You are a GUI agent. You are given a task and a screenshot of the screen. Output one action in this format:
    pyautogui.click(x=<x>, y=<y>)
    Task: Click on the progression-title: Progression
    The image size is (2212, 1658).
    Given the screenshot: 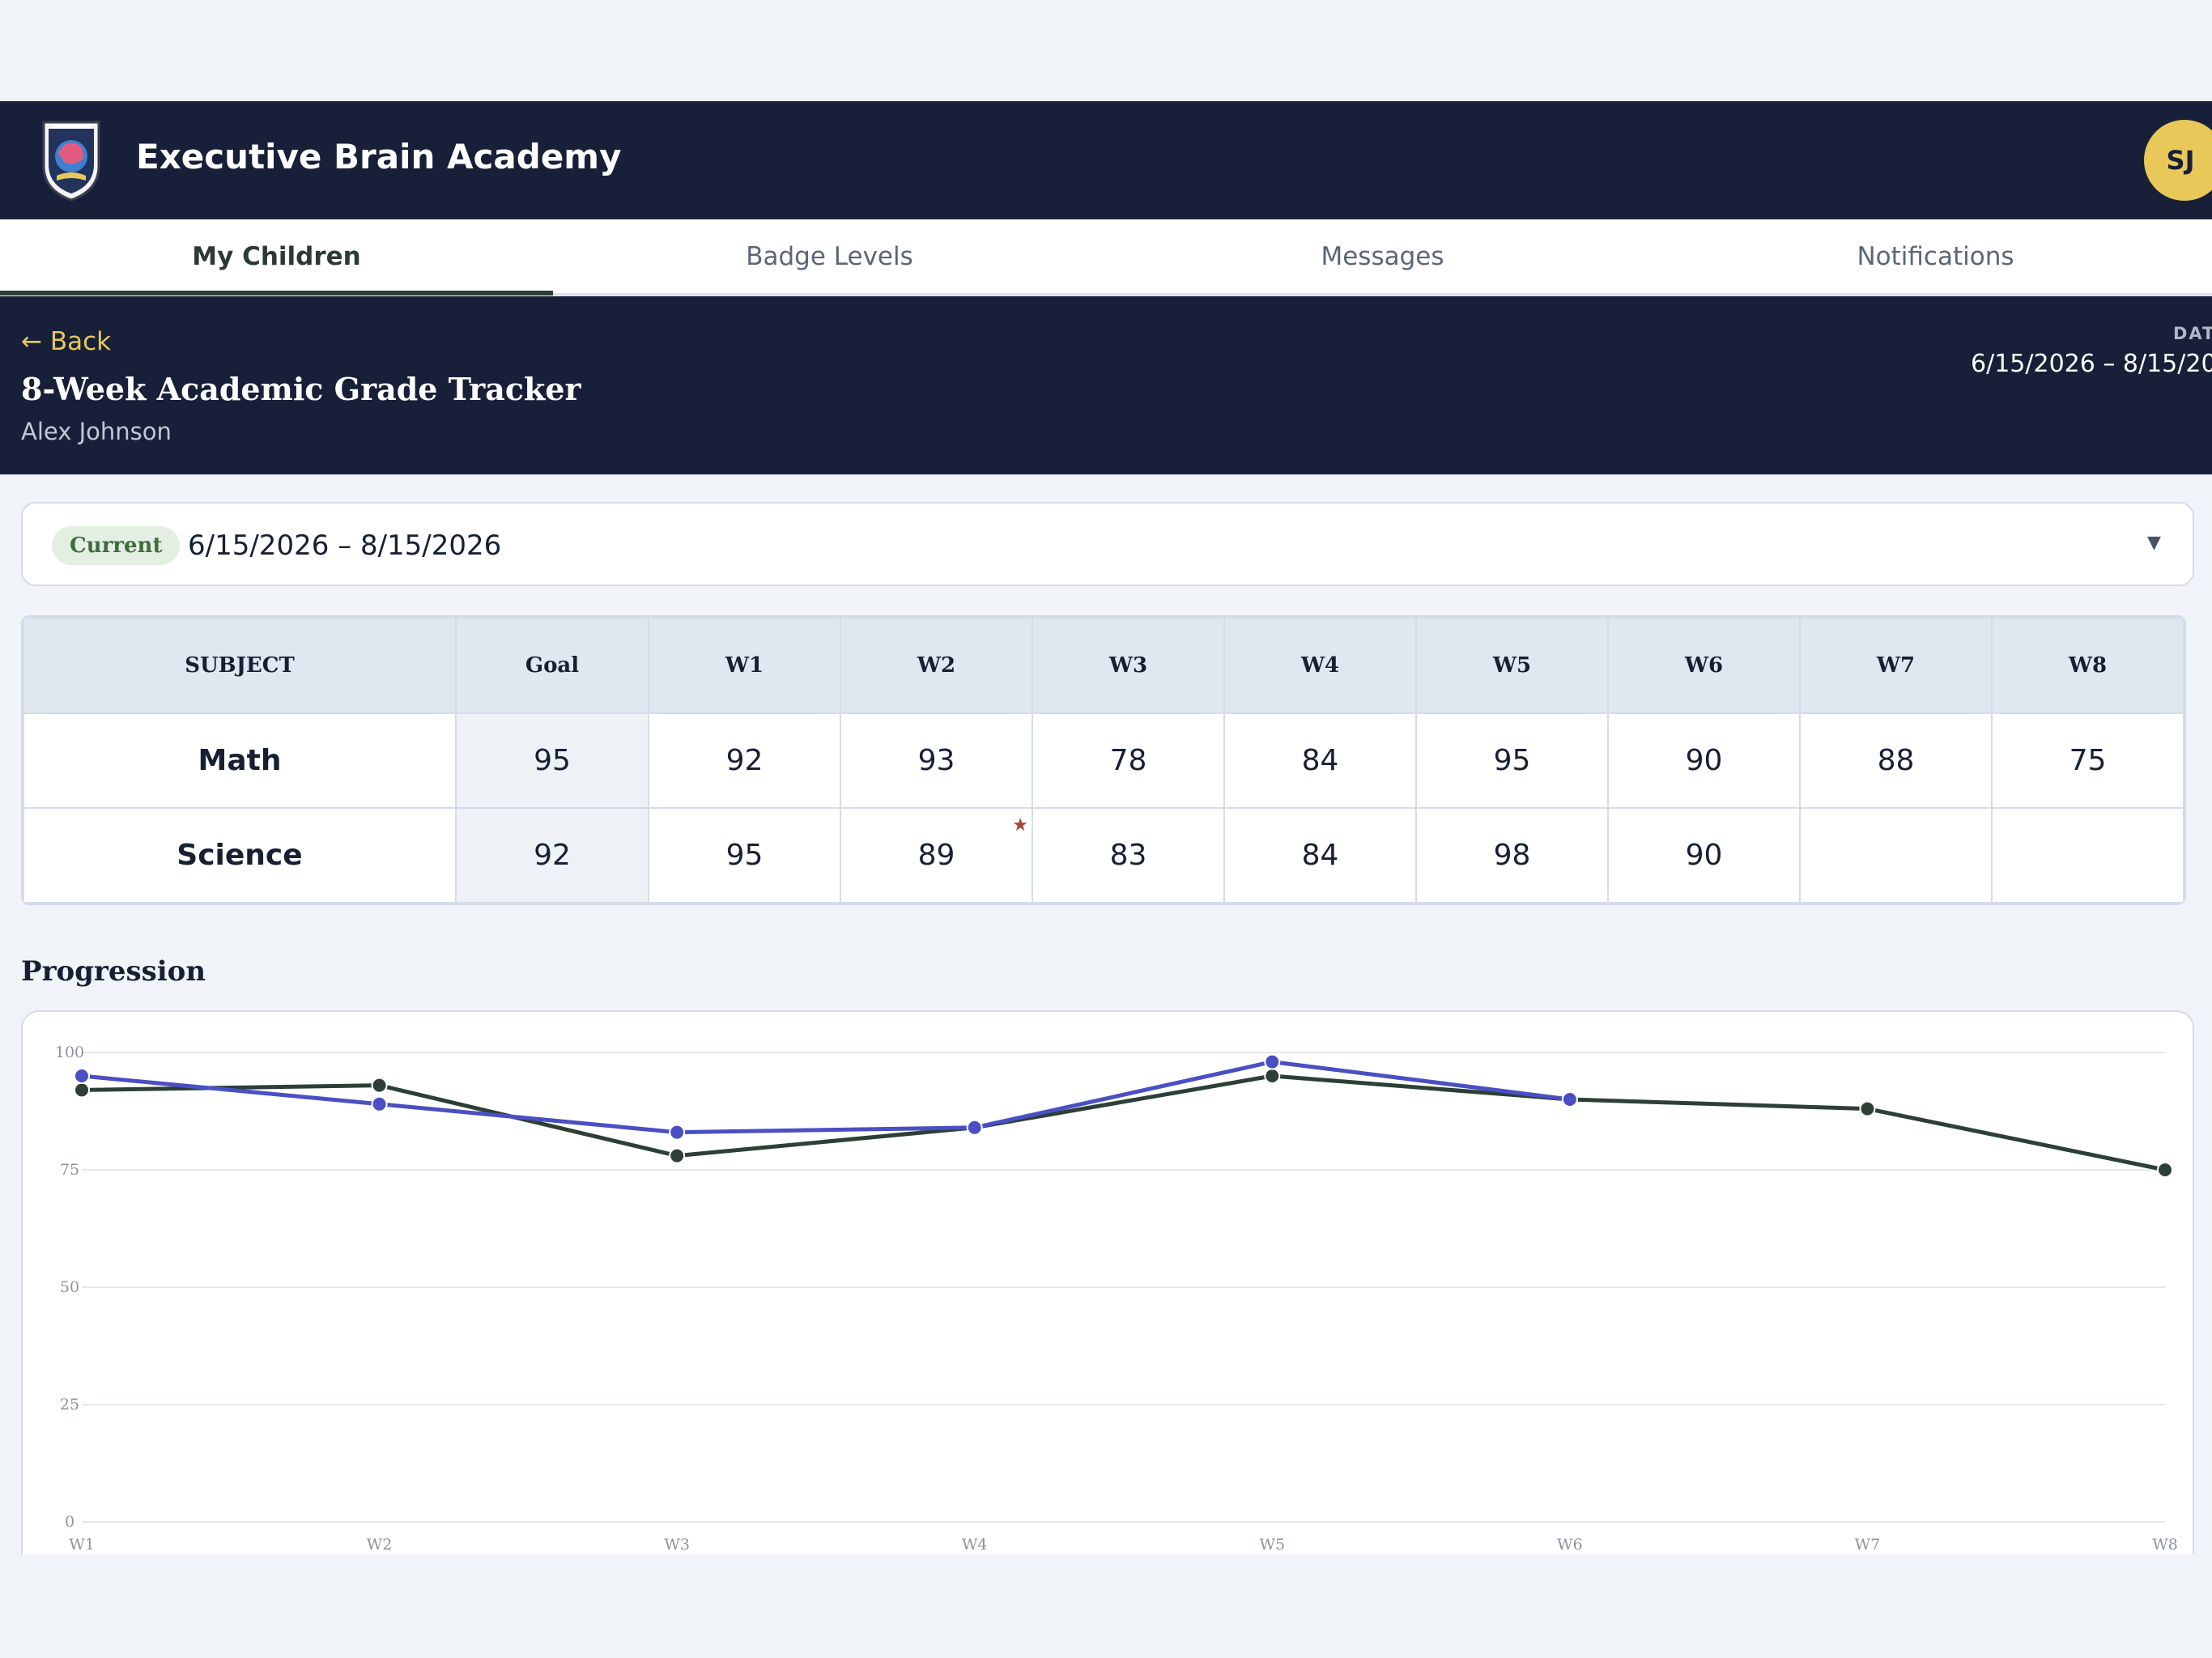 What is the action you would take?
    pyautogui.click(x=114, y=971)
    